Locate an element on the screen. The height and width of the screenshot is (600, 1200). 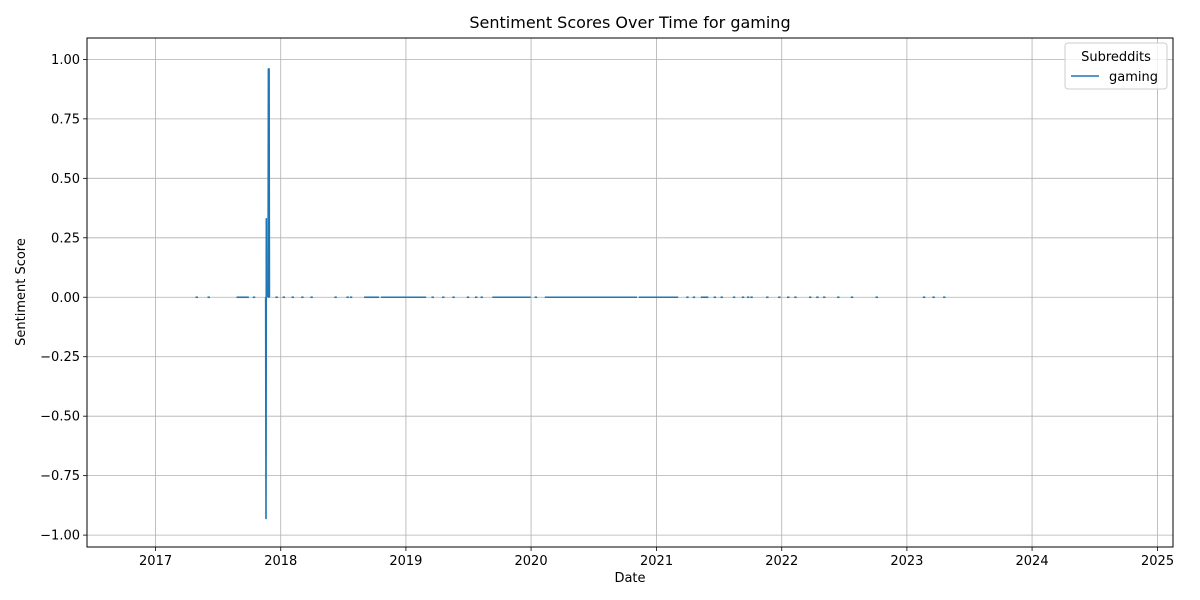
legend-title: Subreddits is located at coordinates (1116, 57).